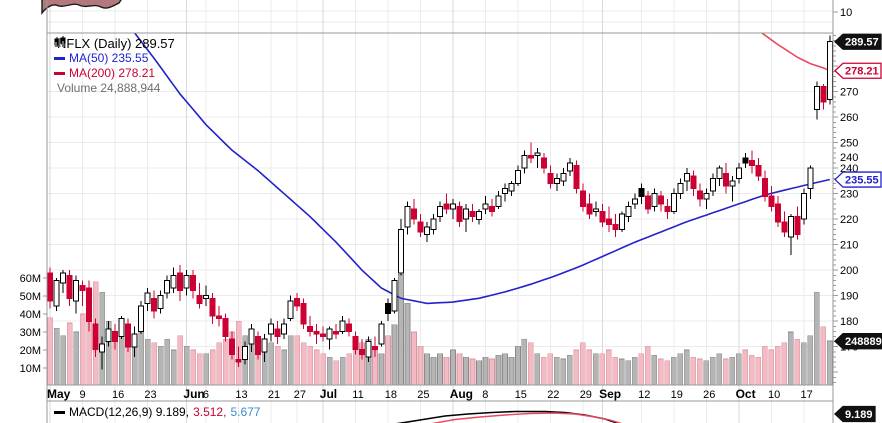  I want to click on svg-text: 10M, so click(30, 369).